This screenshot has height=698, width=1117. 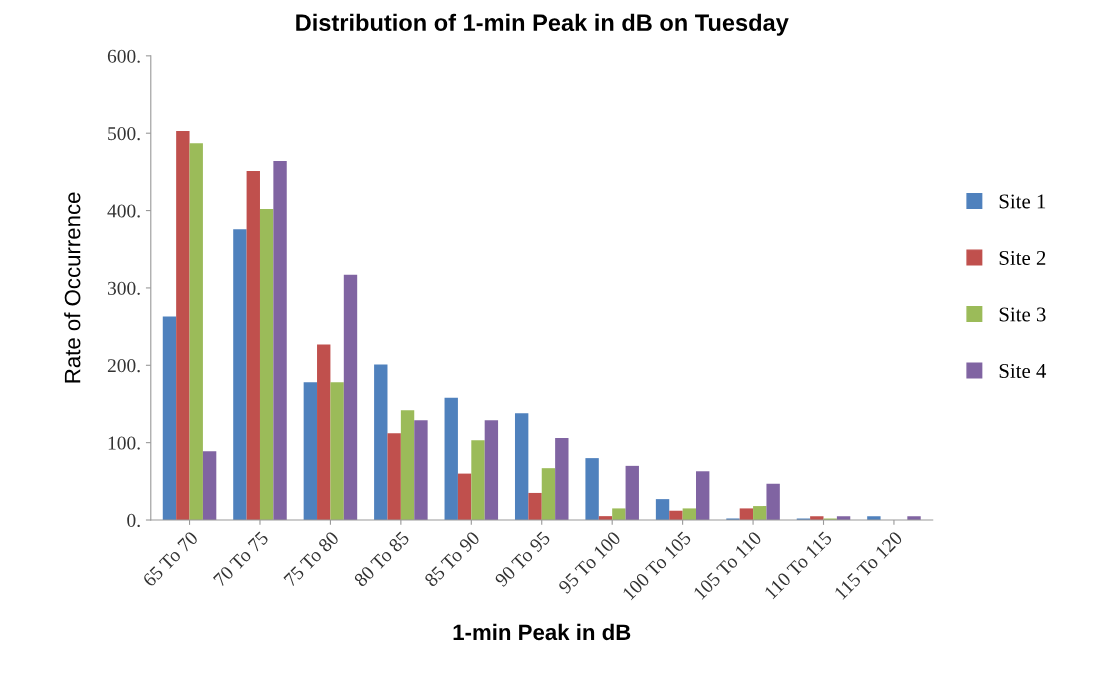 I want to click on x-tick-label: 65 To 70, so click(x=170, y=559).